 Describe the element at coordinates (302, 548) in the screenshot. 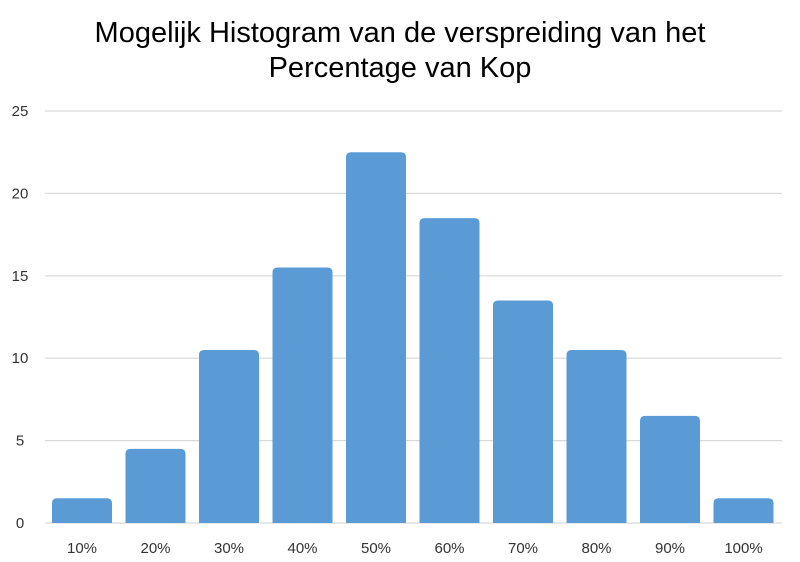

I see `x-tick-label-40pct: 40%` at that location.